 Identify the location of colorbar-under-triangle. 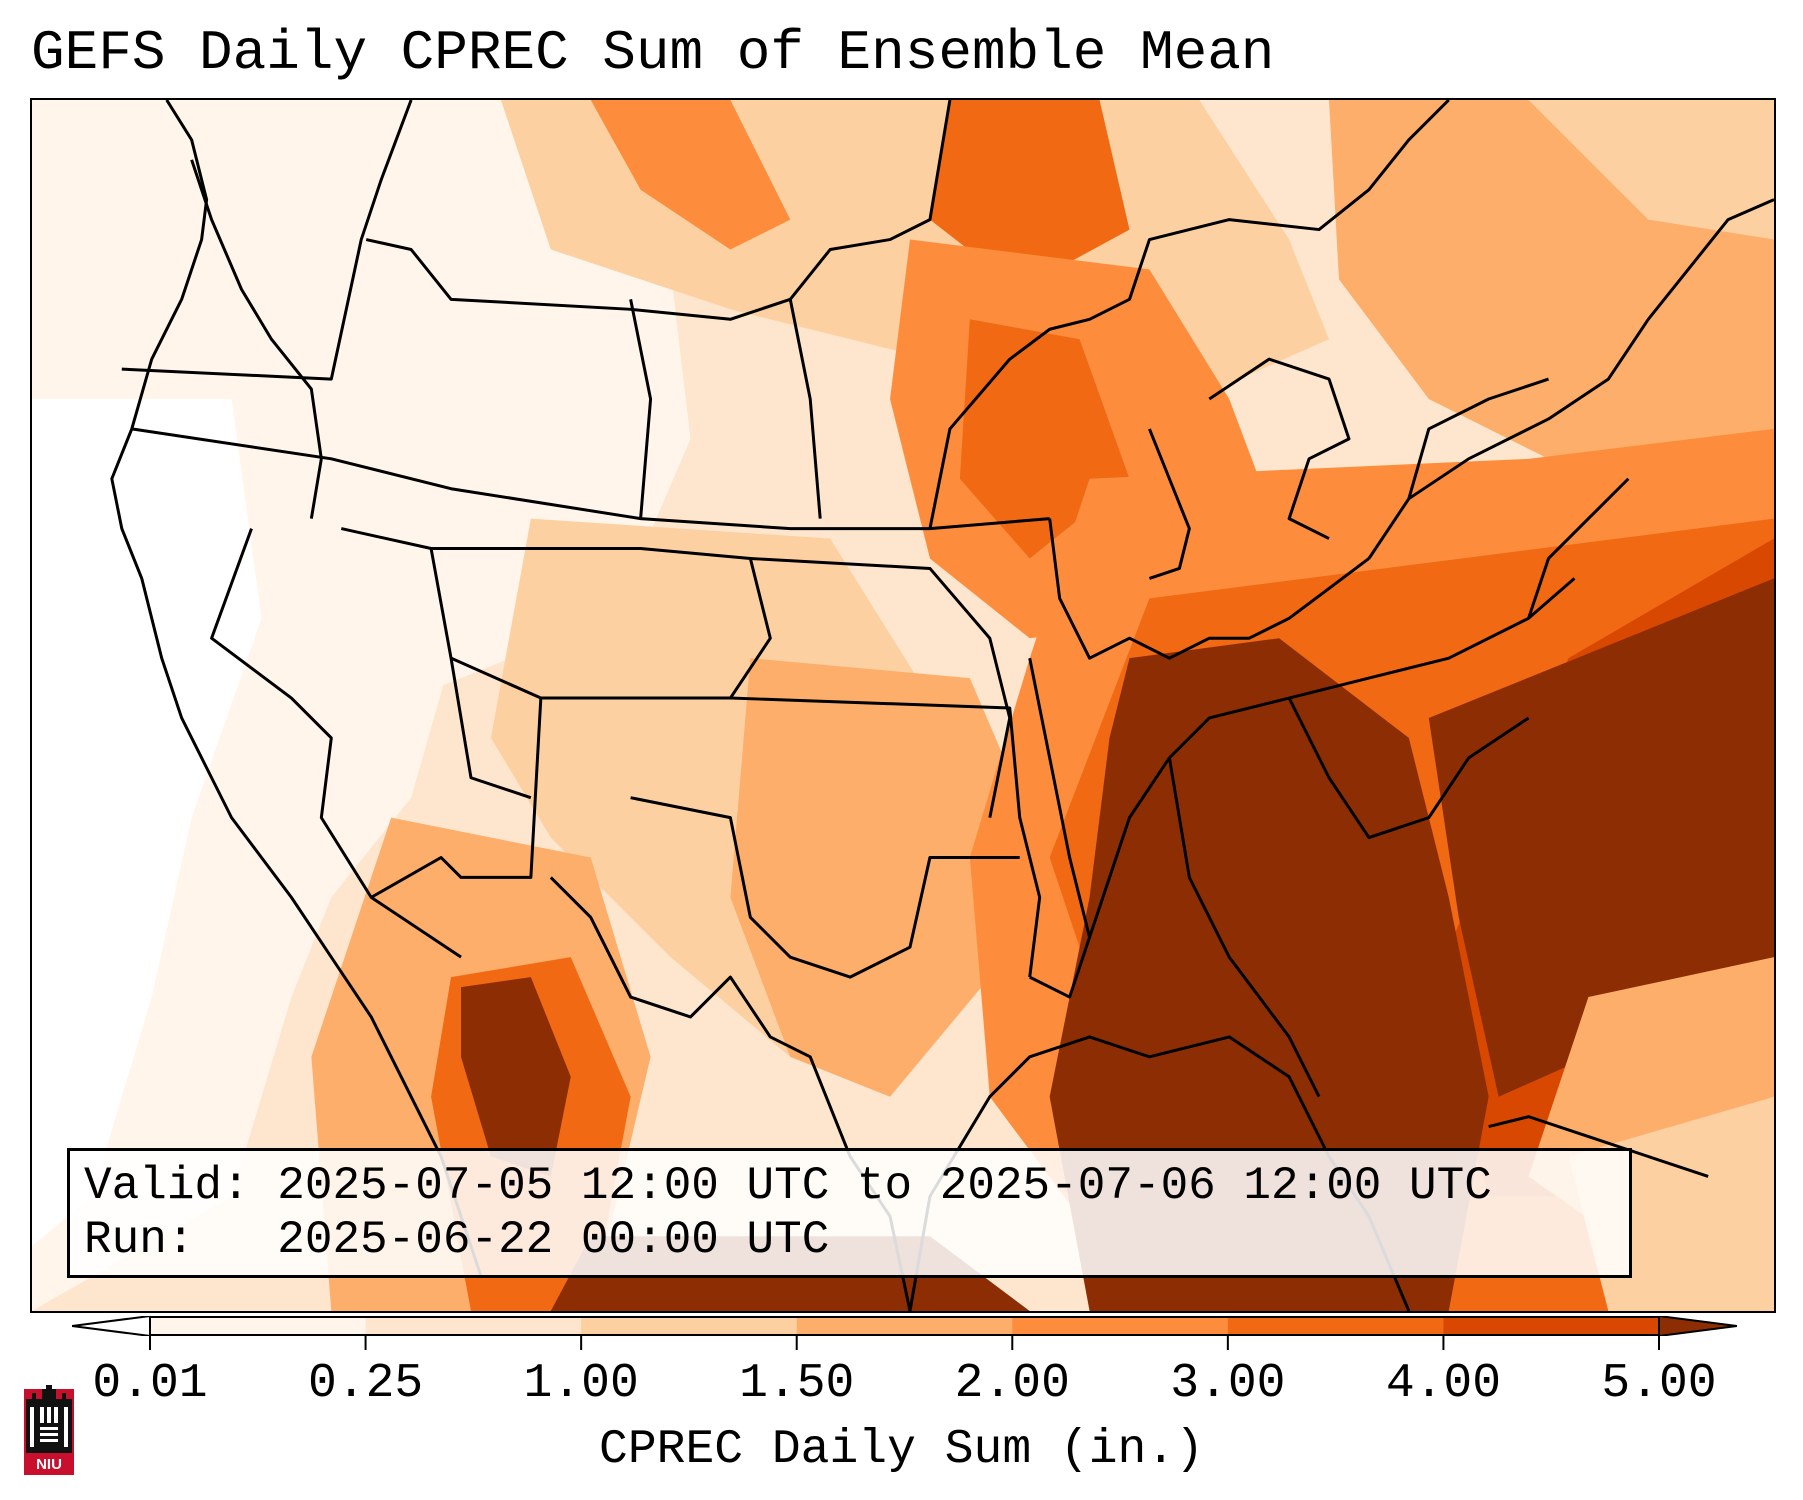
(111, 1326).